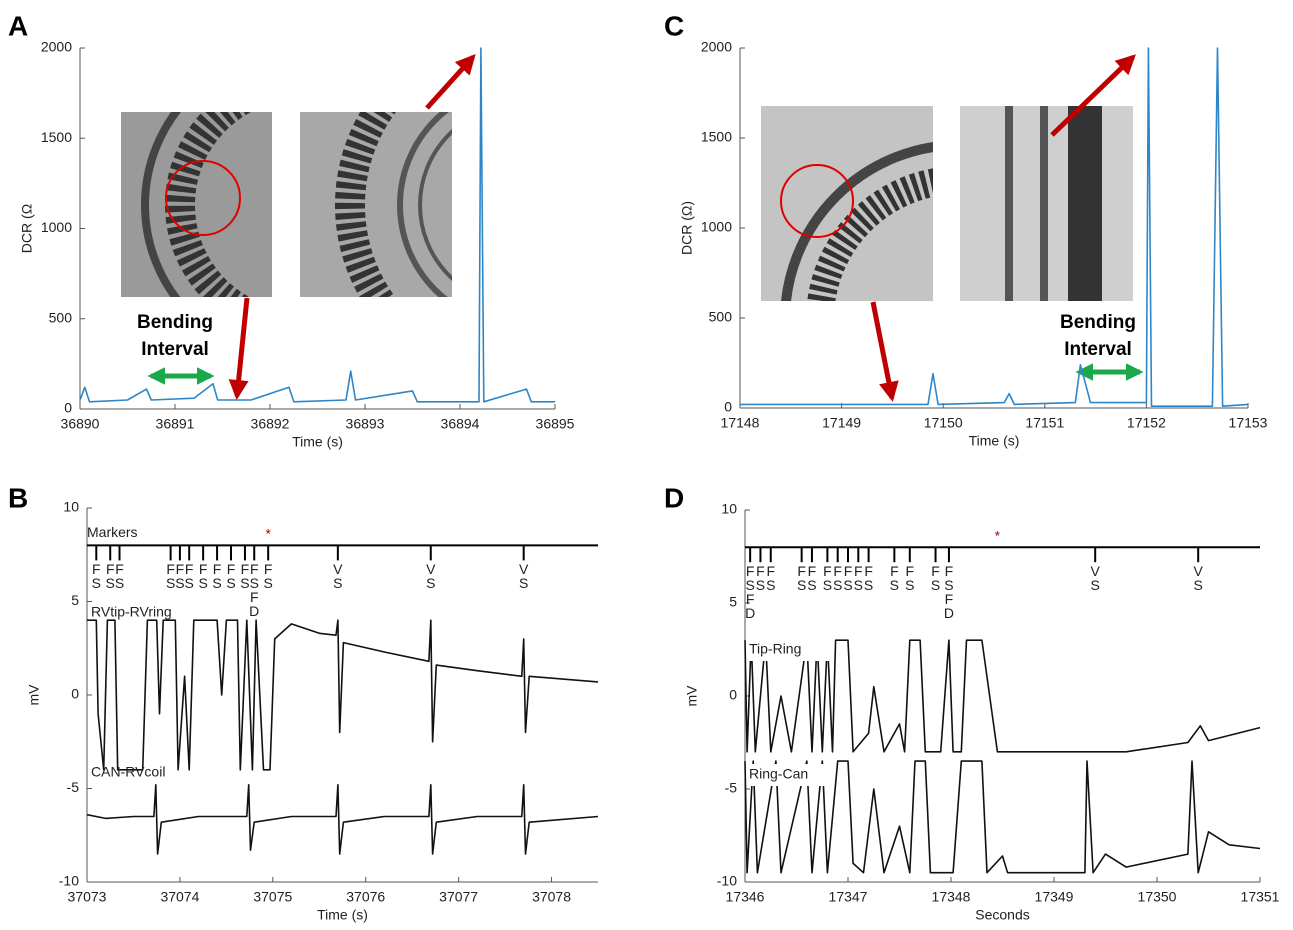 The height and width of the screenshot is (930, 1293). What do you see at coordinates (71, 507) in the screenshot?
I see `y-tick-label: 10` at bounding box center [71, 507].